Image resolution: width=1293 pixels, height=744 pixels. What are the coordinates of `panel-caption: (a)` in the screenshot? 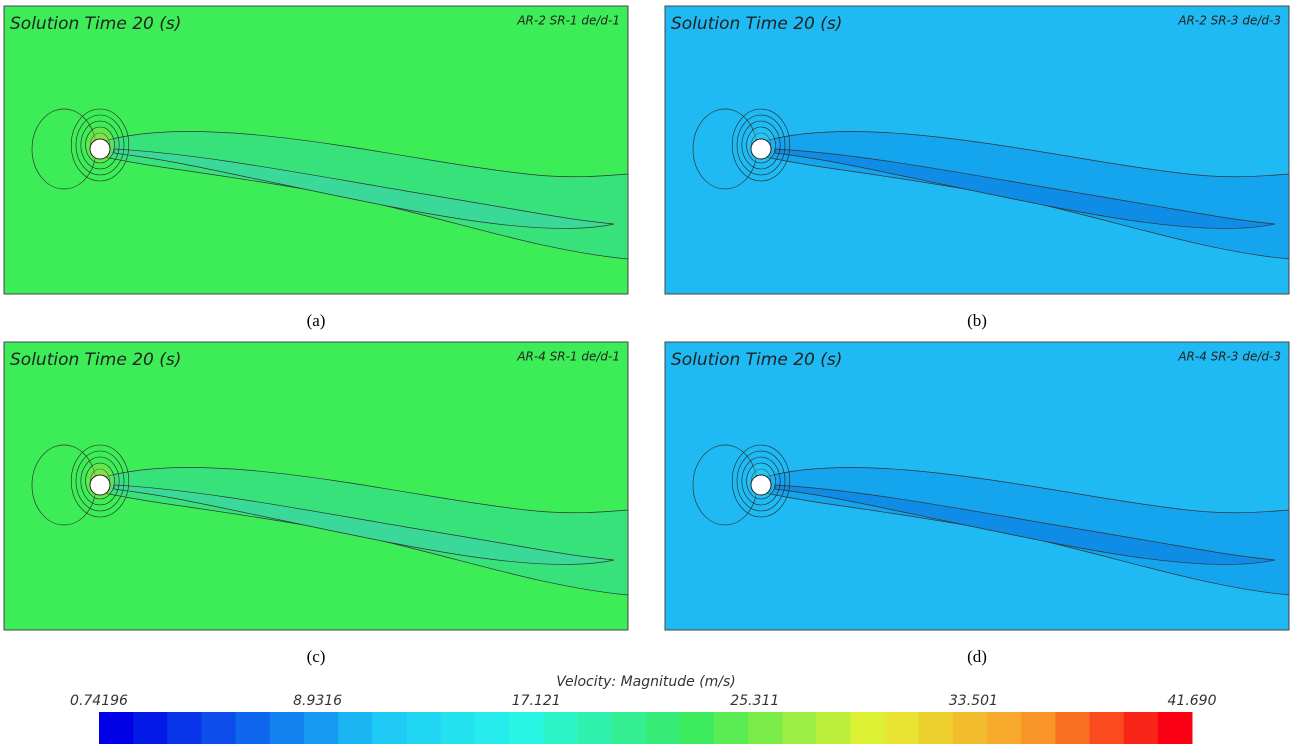 It's located at (316, 320).